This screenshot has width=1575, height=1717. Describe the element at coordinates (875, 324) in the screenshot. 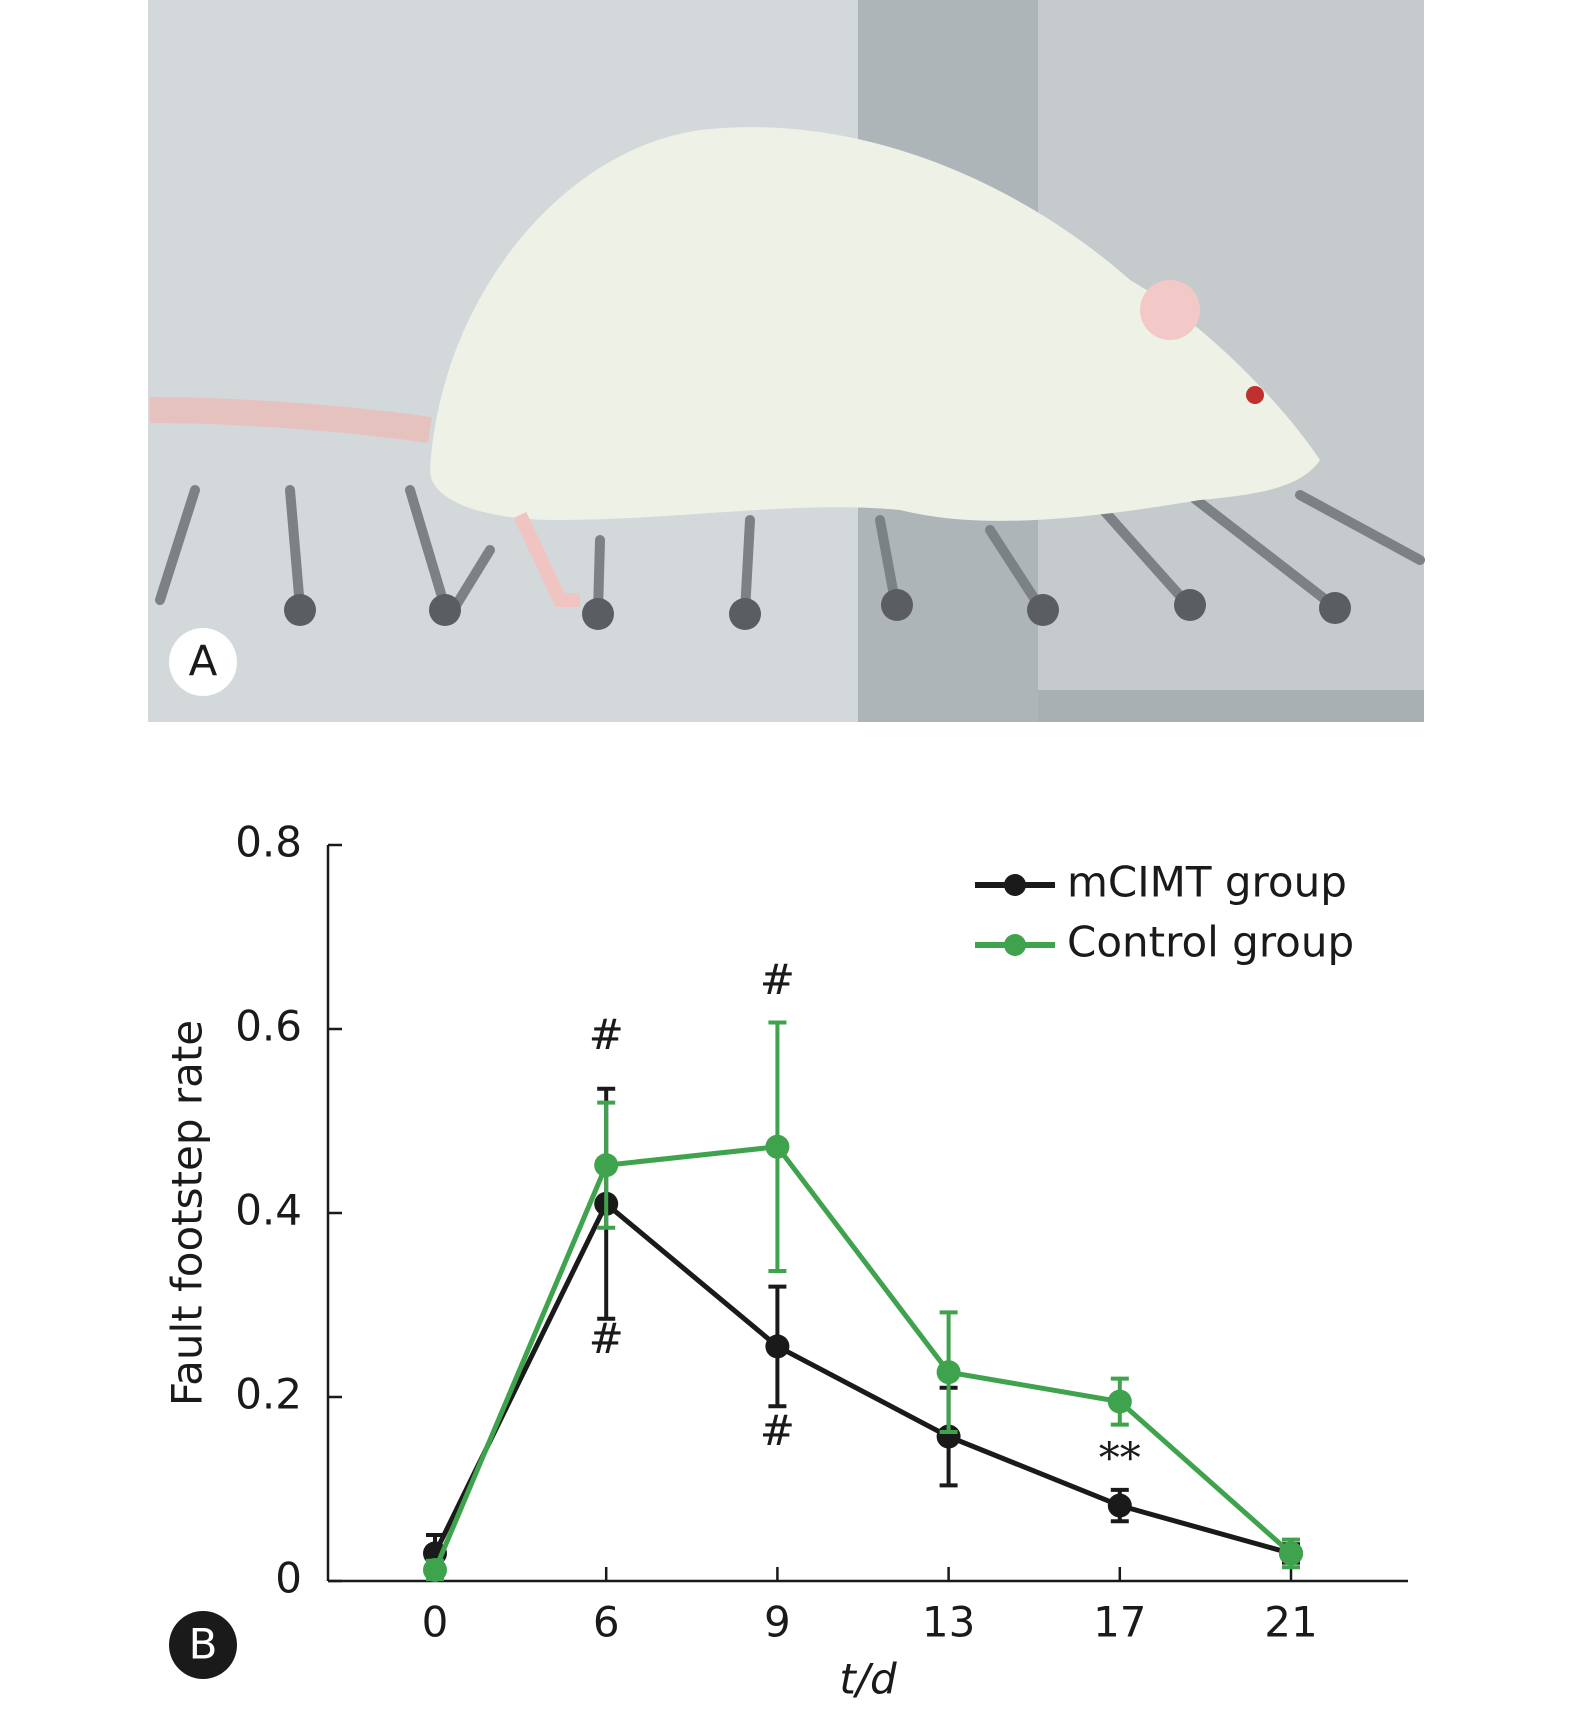

I see `photo-rat` at that location.